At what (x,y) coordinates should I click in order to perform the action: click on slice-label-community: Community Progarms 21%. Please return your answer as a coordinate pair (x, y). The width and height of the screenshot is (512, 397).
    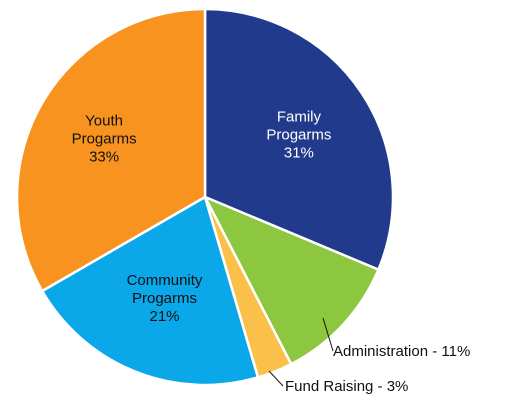
    Looking at the image, I should click on (165, 298).